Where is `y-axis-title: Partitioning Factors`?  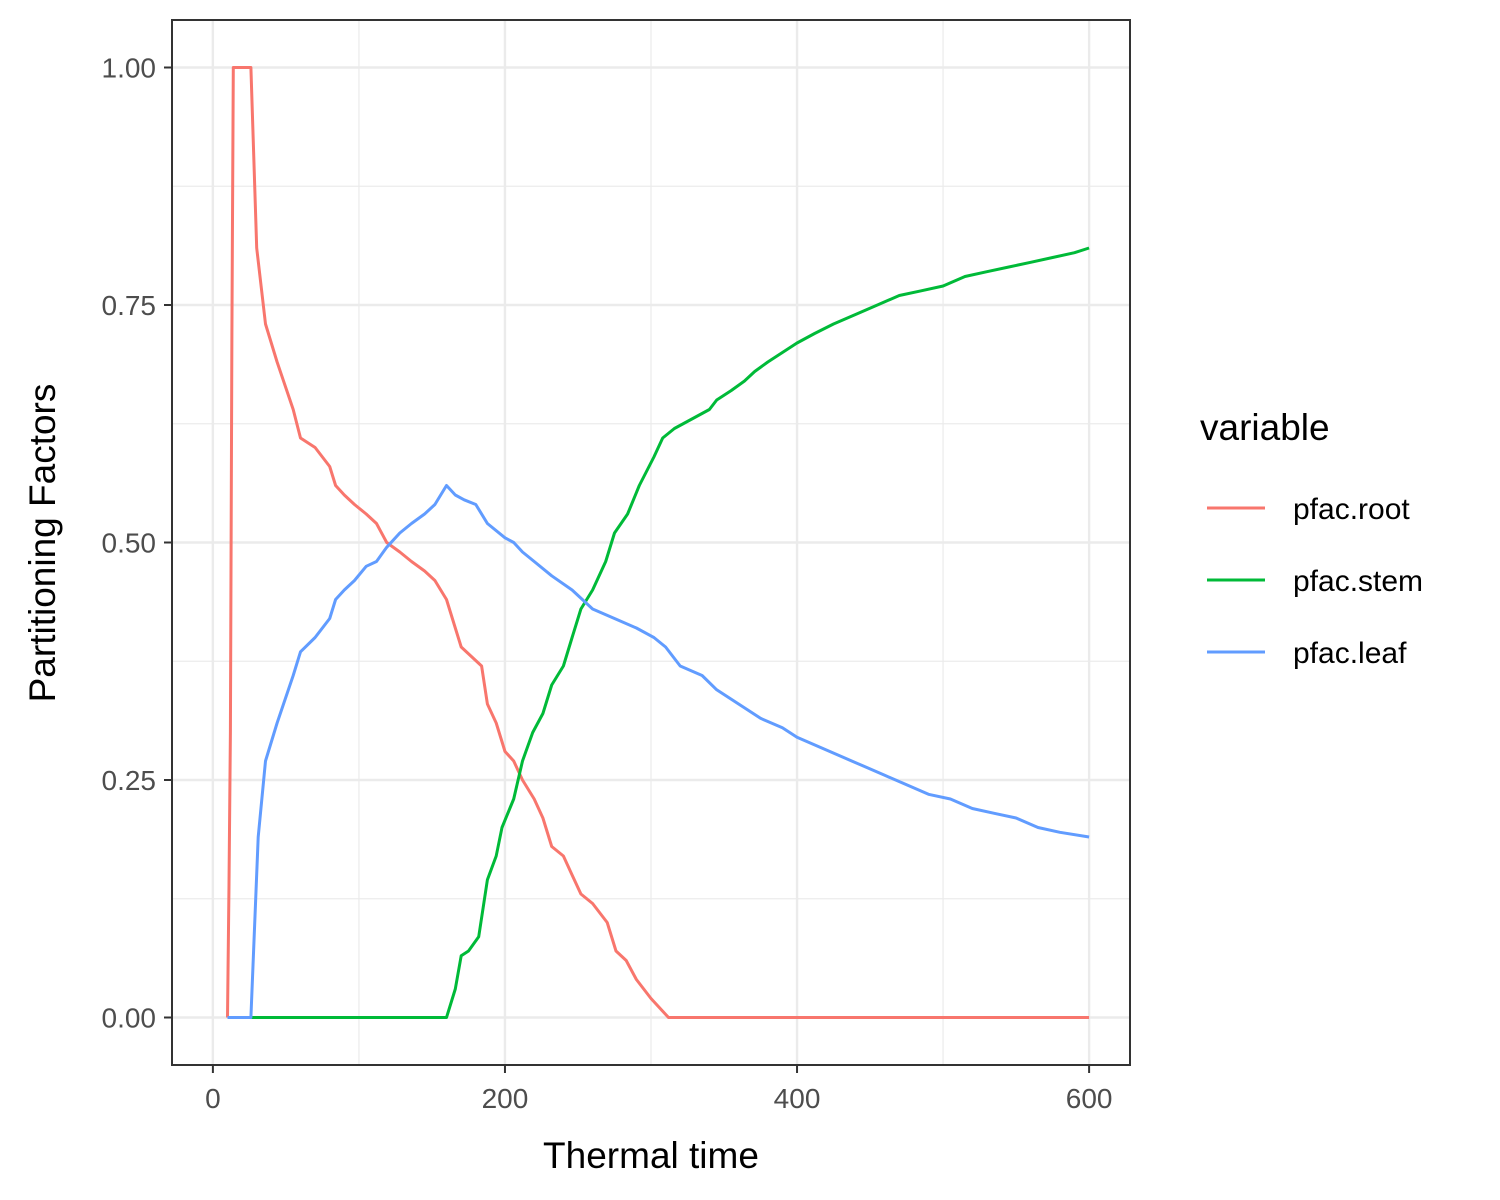
y-axis-title: Partitioning Factors is located at coordinates (42, 543).